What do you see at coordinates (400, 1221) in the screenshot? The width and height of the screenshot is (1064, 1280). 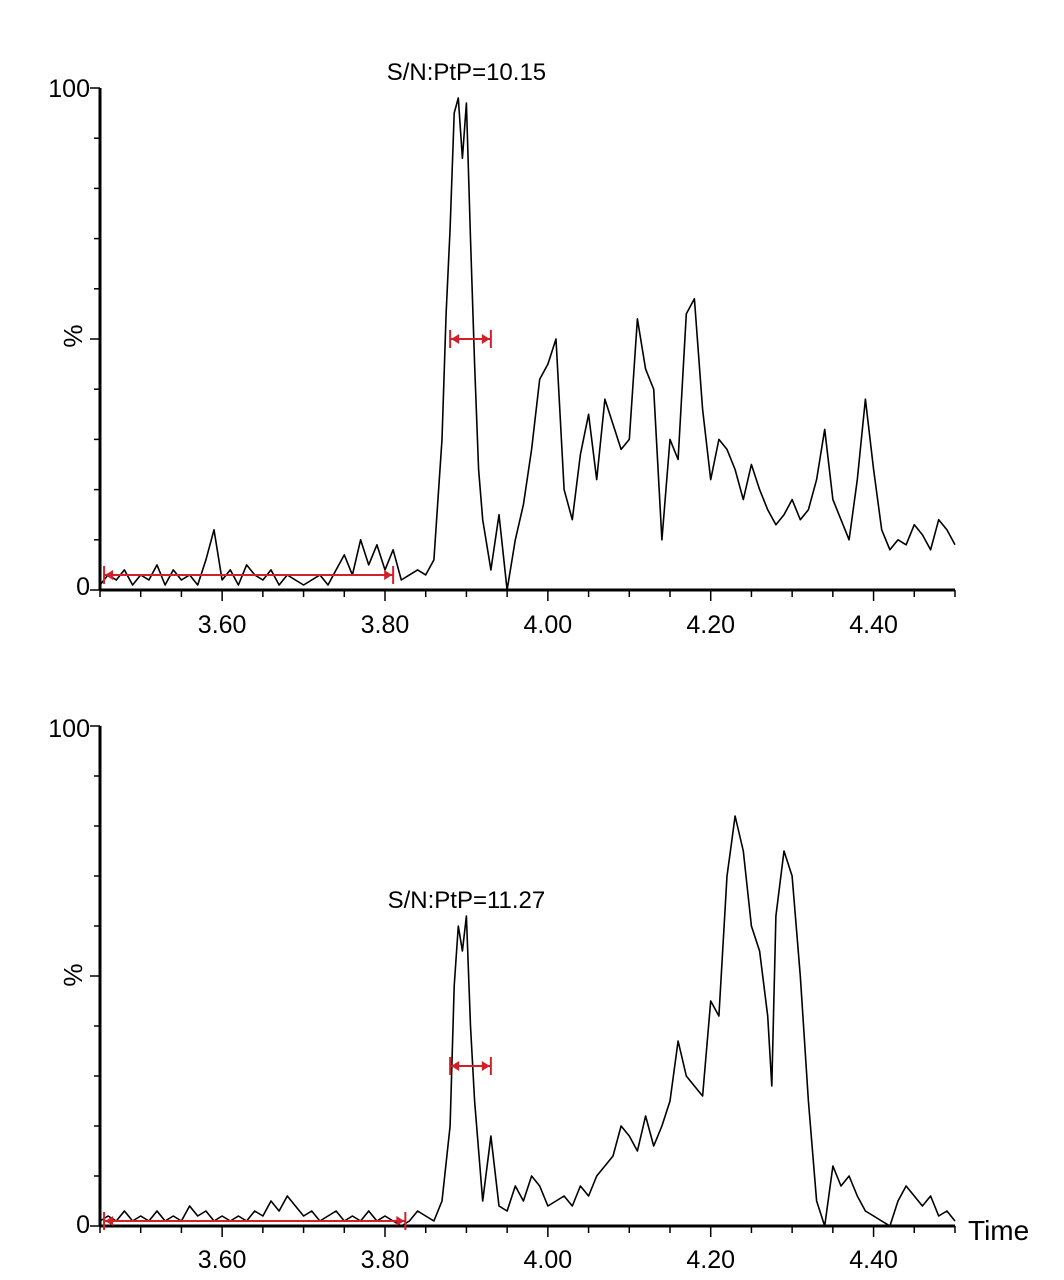 I see `p2-noise-region-right-arrow` at bounding box center [400, 1221].